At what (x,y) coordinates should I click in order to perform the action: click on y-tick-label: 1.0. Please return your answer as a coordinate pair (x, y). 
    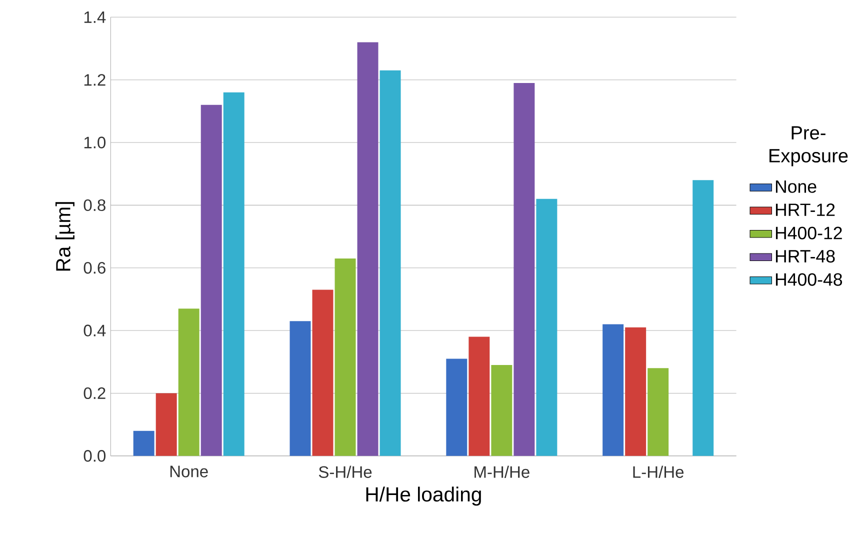
    Looking at the image, I should click on (95, 142).